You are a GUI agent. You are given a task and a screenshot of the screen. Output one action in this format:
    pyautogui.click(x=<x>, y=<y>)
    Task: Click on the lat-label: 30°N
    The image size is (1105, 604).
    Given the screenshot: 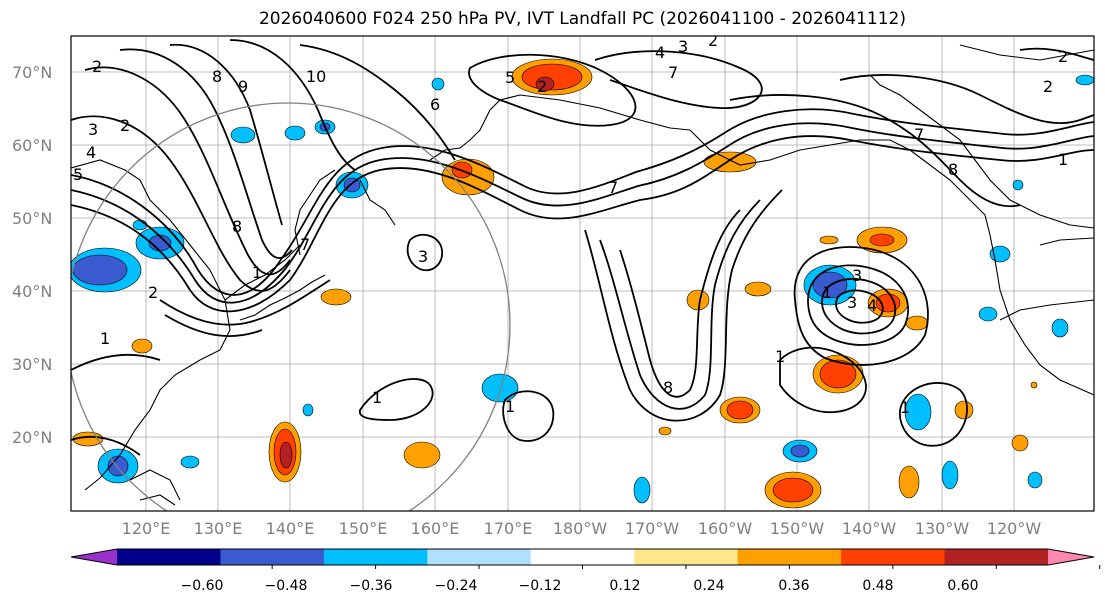 What is the action you would take?
    pyautogui.click(x=32, y=364)
    